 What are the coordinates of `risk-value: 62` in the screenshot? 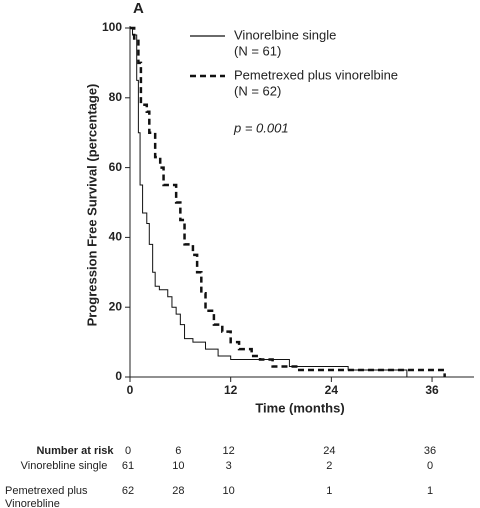 It's located at (128, 491).